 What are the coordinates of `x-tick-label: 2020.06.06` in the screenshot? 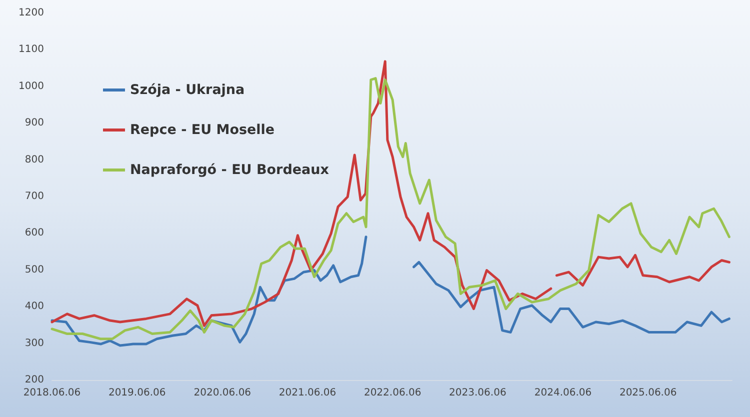 It's located at (223, 393).